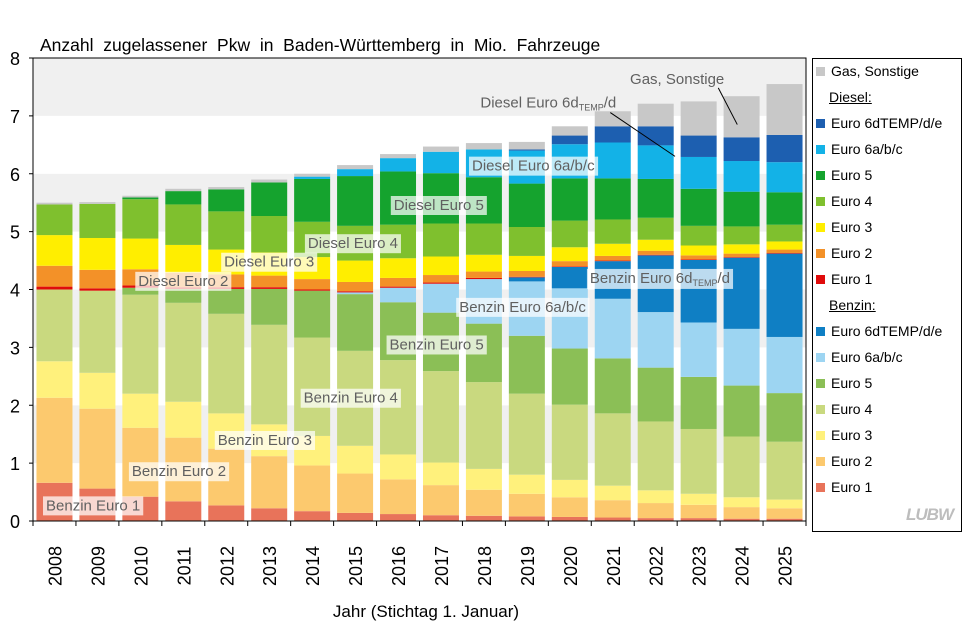 This screenshot has width=976, height=631. I want to click on bar-segment-benzin-euro-3-2024, so click(741, 502).